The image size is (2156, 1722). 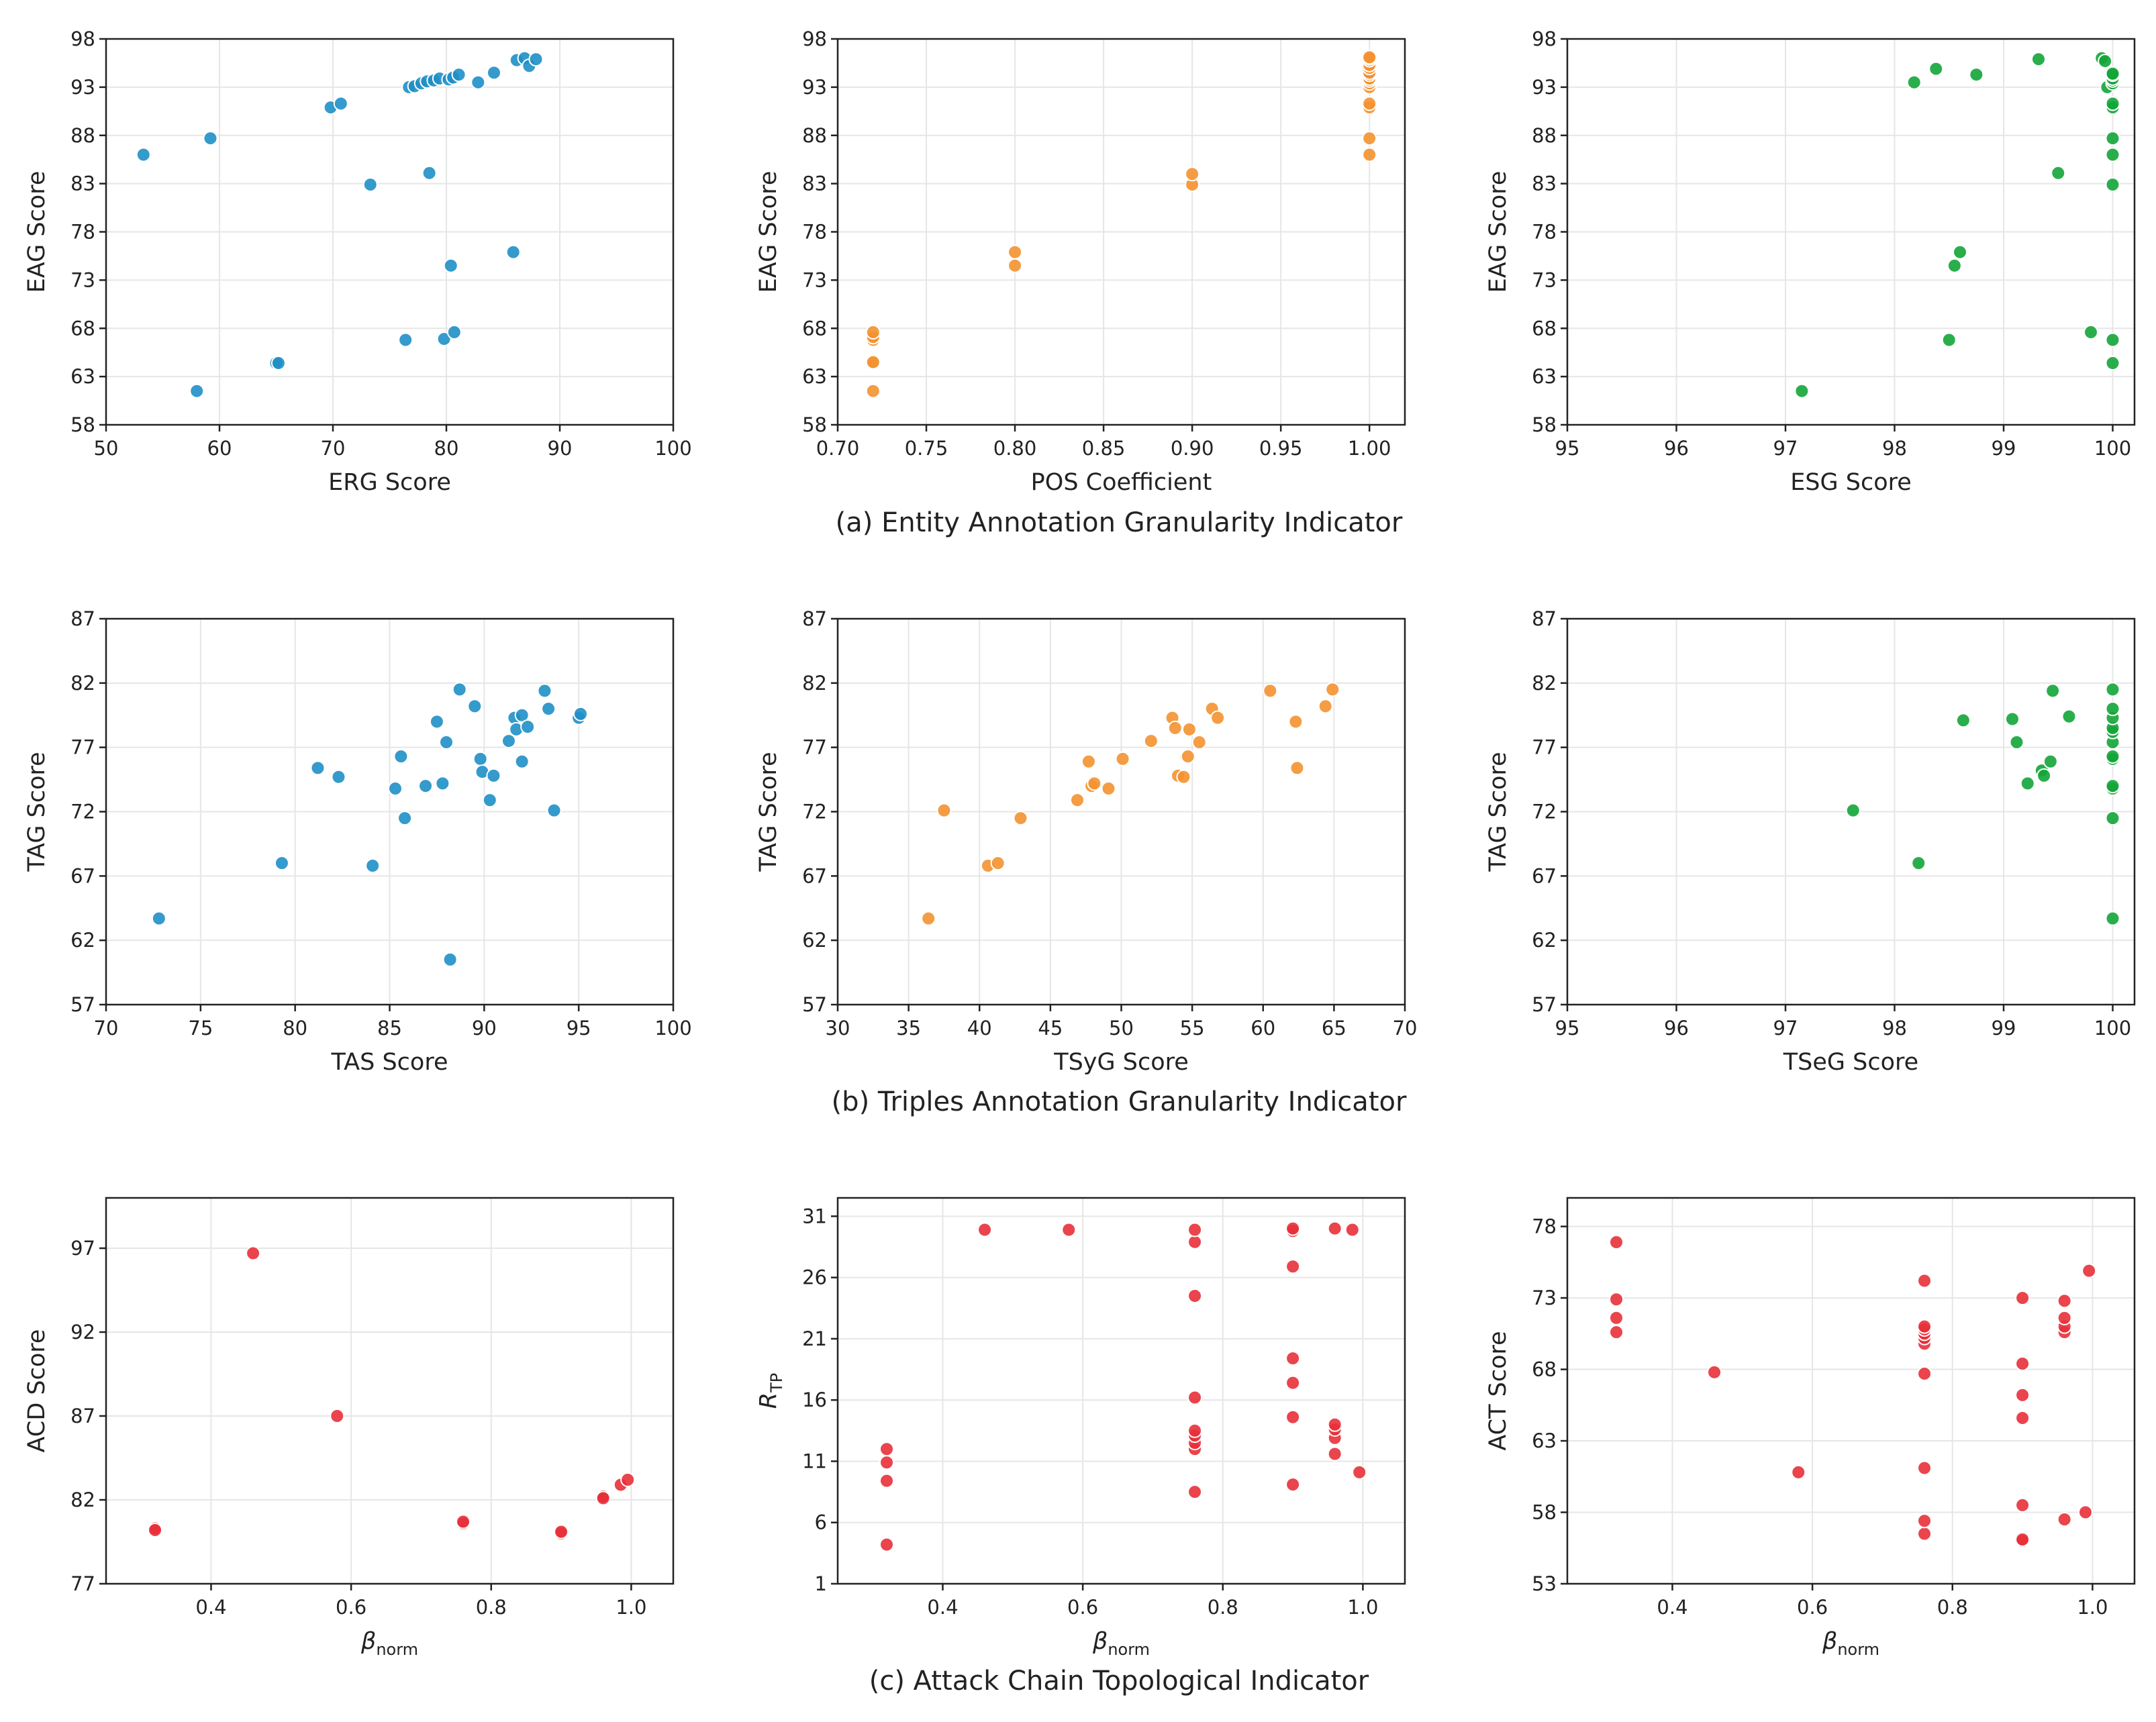 I want to click on y-tick-label: 88, so click(x=814, y=135).